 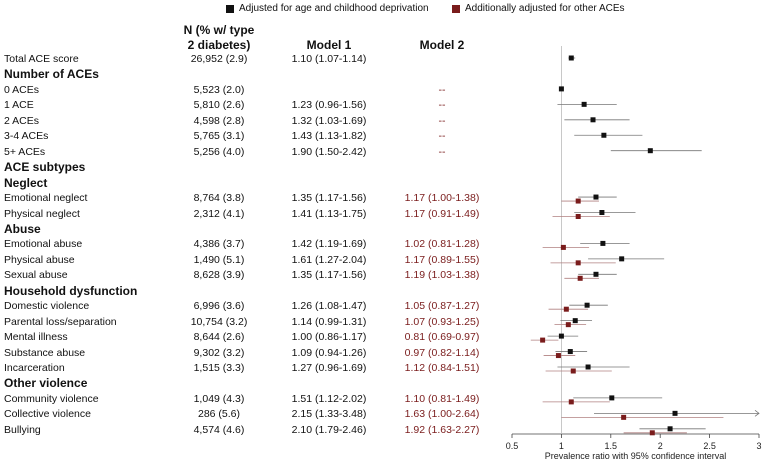 What do you see at coordinates (329, 136) in the screenshot?
I see `row-model1: 1.43 (1.13-1.82)` at bounding box center [329, 136].